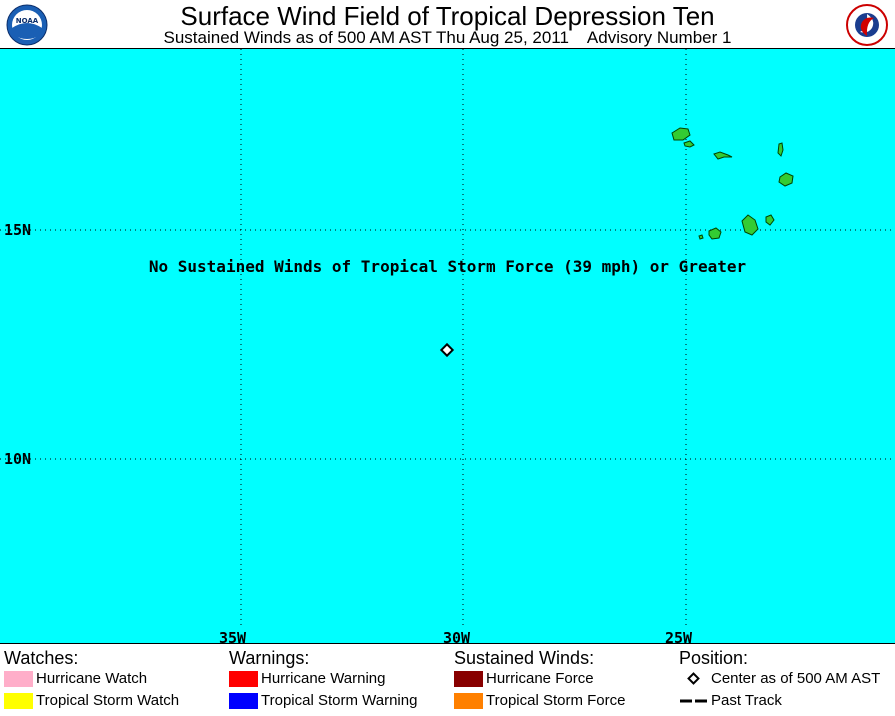 This screenshot has width=895, height=716. I want to click on legend-warnings-heading: Warnings:, so click(269, 658).